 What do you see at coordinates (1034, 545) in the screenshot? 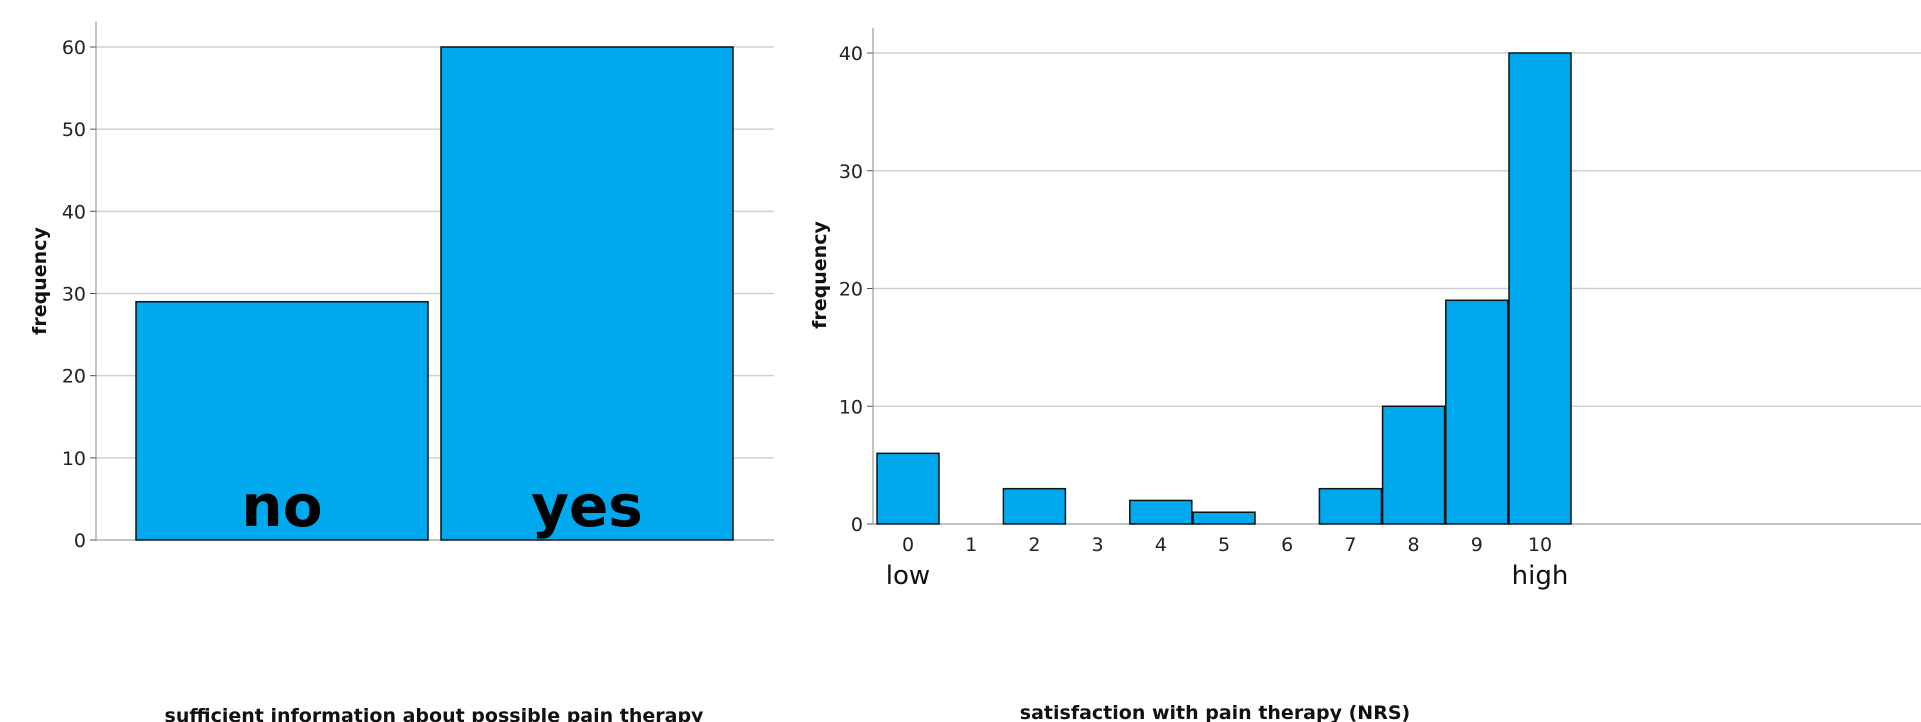
I see `x-tick-label: 2` at bounding box center [1034, 545].